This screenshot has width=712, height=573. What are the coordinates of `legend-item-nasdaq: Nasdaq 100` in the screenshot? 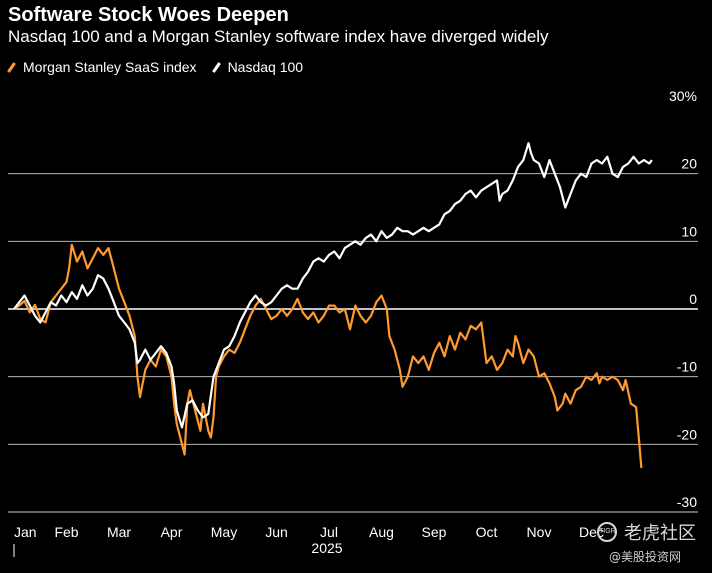 It's located at (257, 67).